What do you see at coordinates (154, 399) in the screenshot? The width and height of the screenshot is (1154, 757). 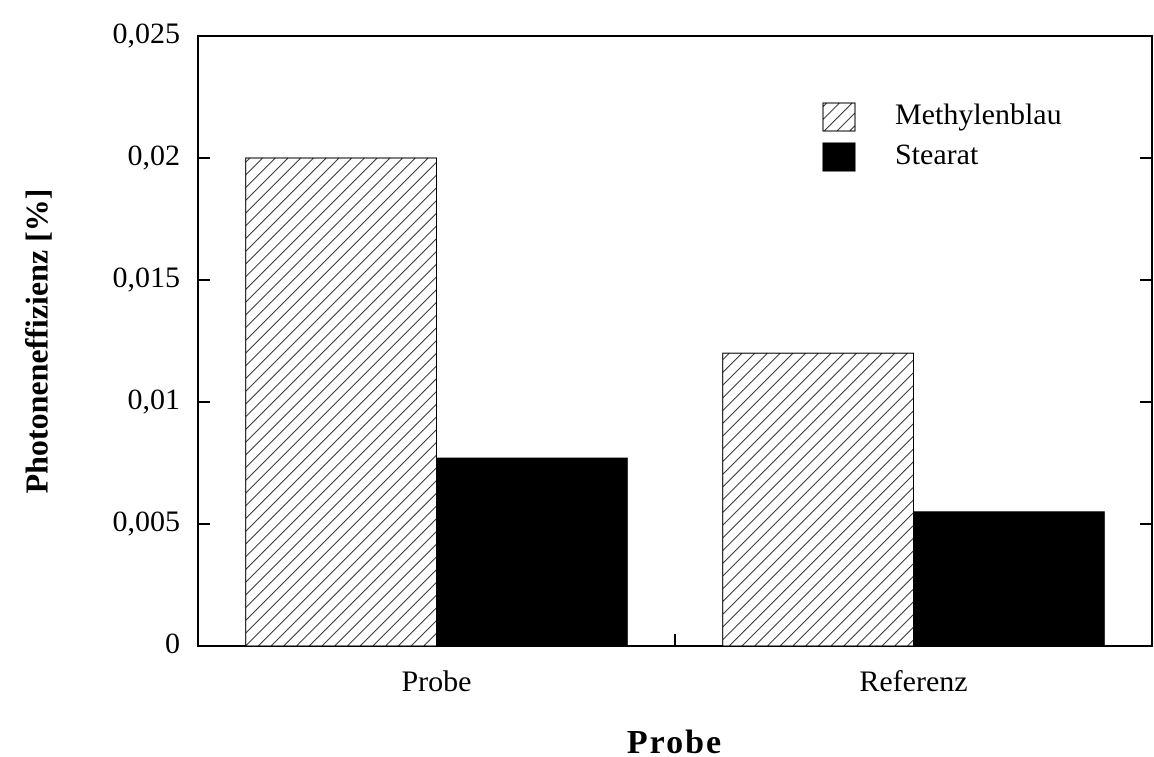 I see `y-tick-label: 0,01` at bounding box center [154, 399].